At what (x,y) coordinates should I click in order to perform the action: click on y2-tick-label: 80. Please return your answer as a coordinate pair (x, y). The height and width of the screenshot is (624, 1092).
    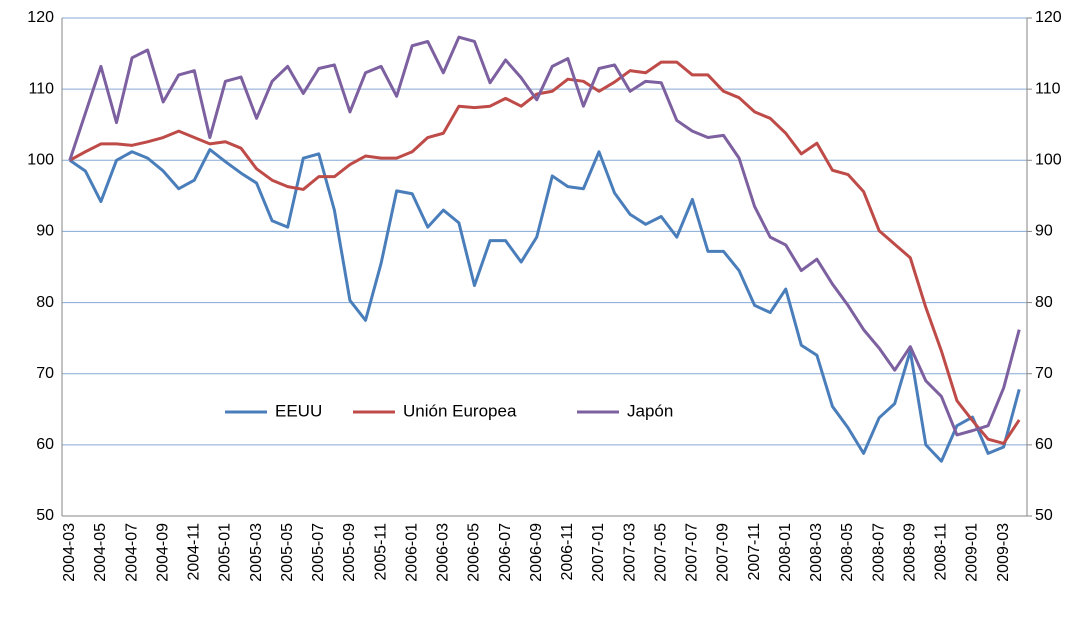
    Looking at the image, I should click on (1044, 302).